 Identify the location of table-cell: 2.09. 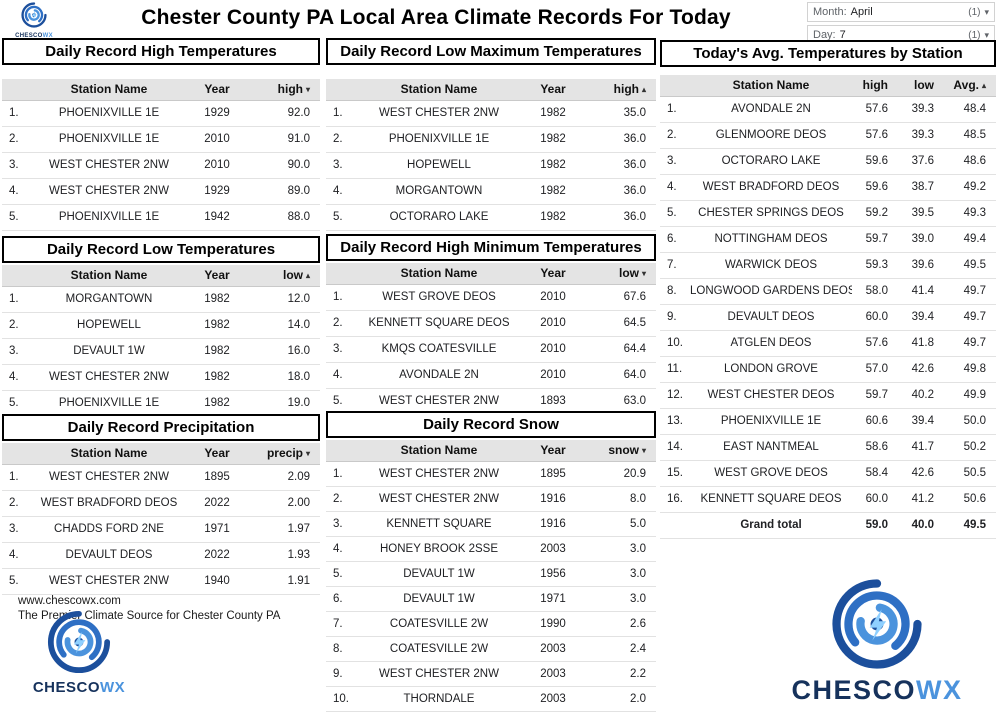
(284, 477).